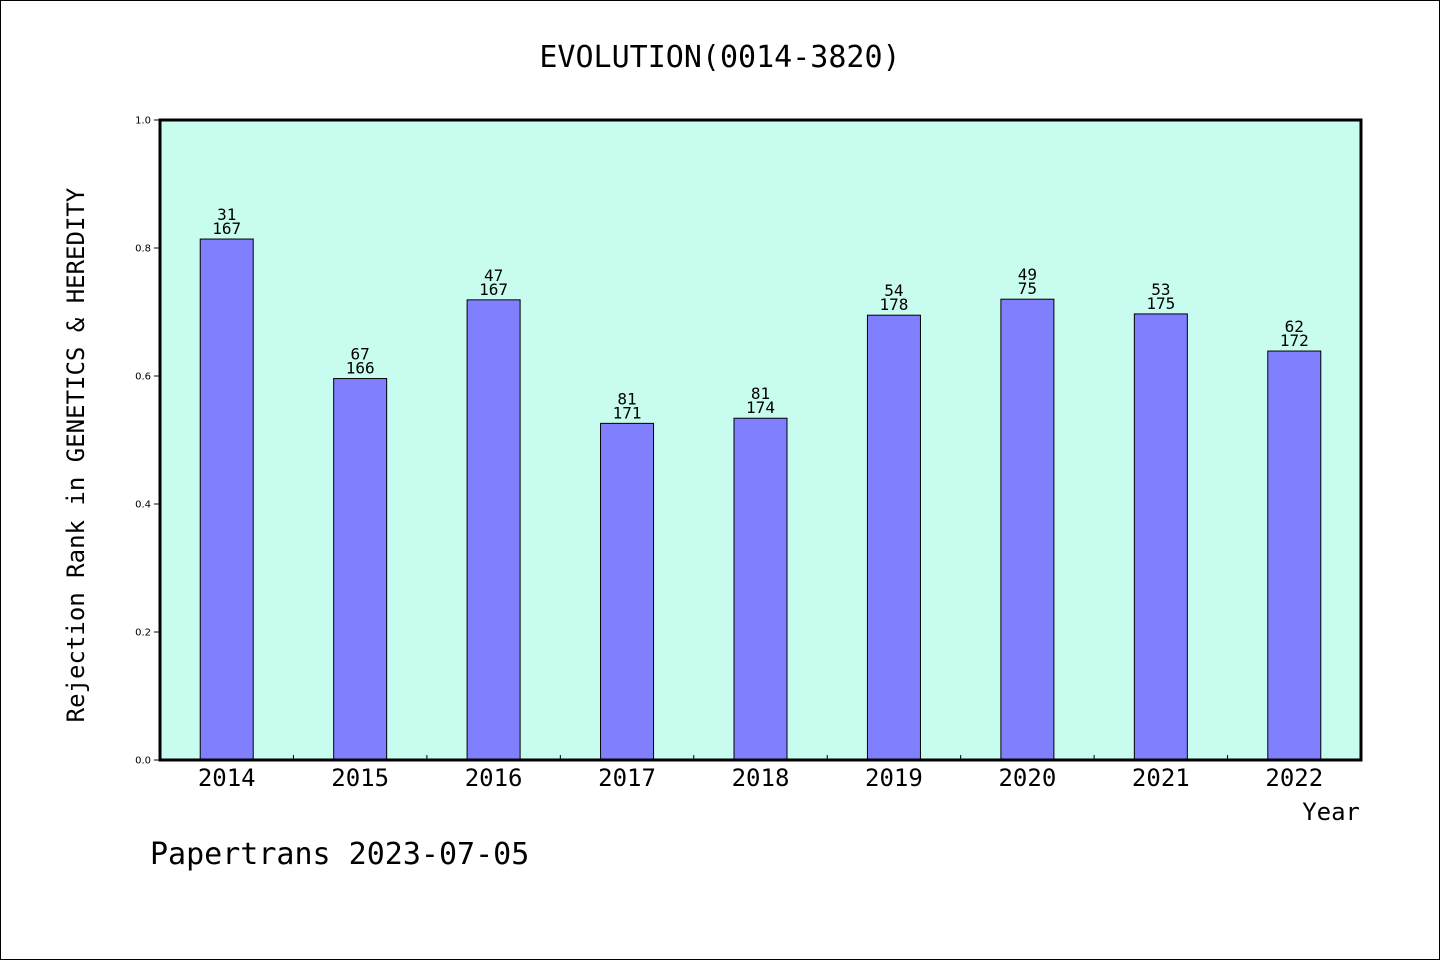  What do you see at coordinates (143, 377) in the screenshot?
I see `y-tick-label: 0.6` at bounding box center [143, 377].